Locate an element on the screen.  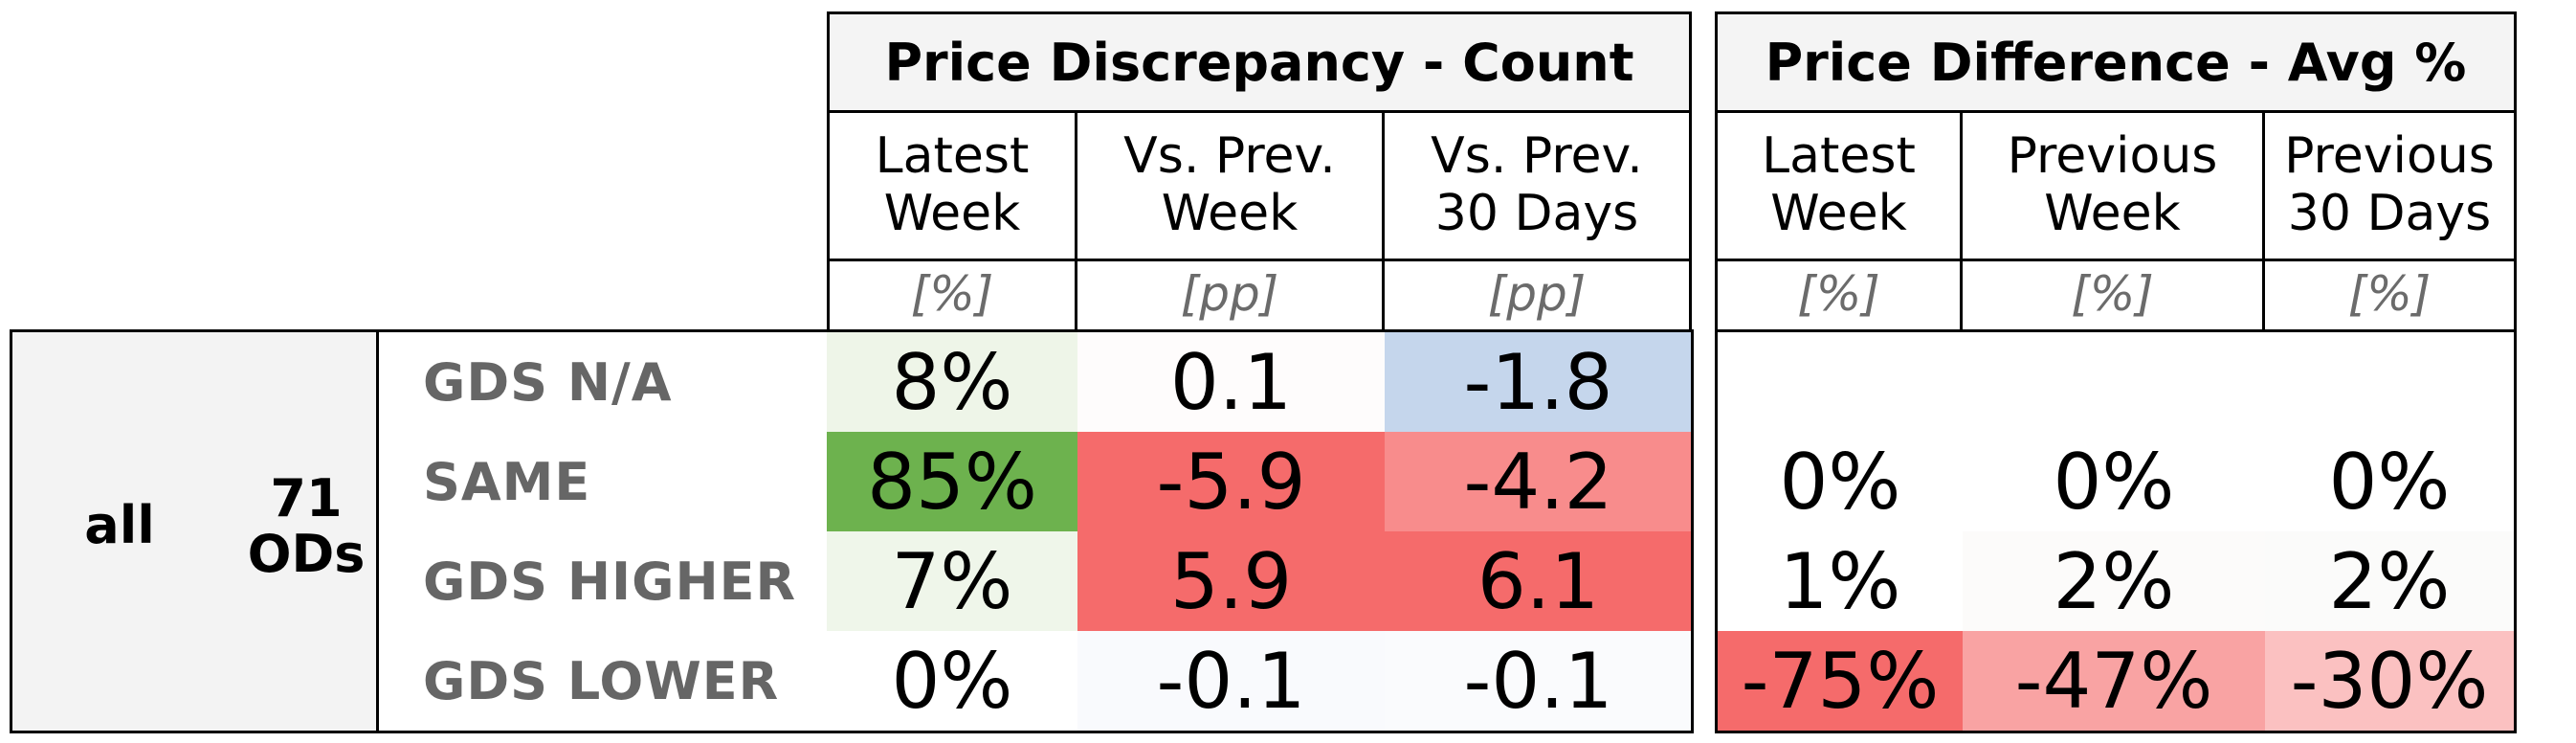
col-header-latest-week: Latest Week is located at coordinates (952, 185).